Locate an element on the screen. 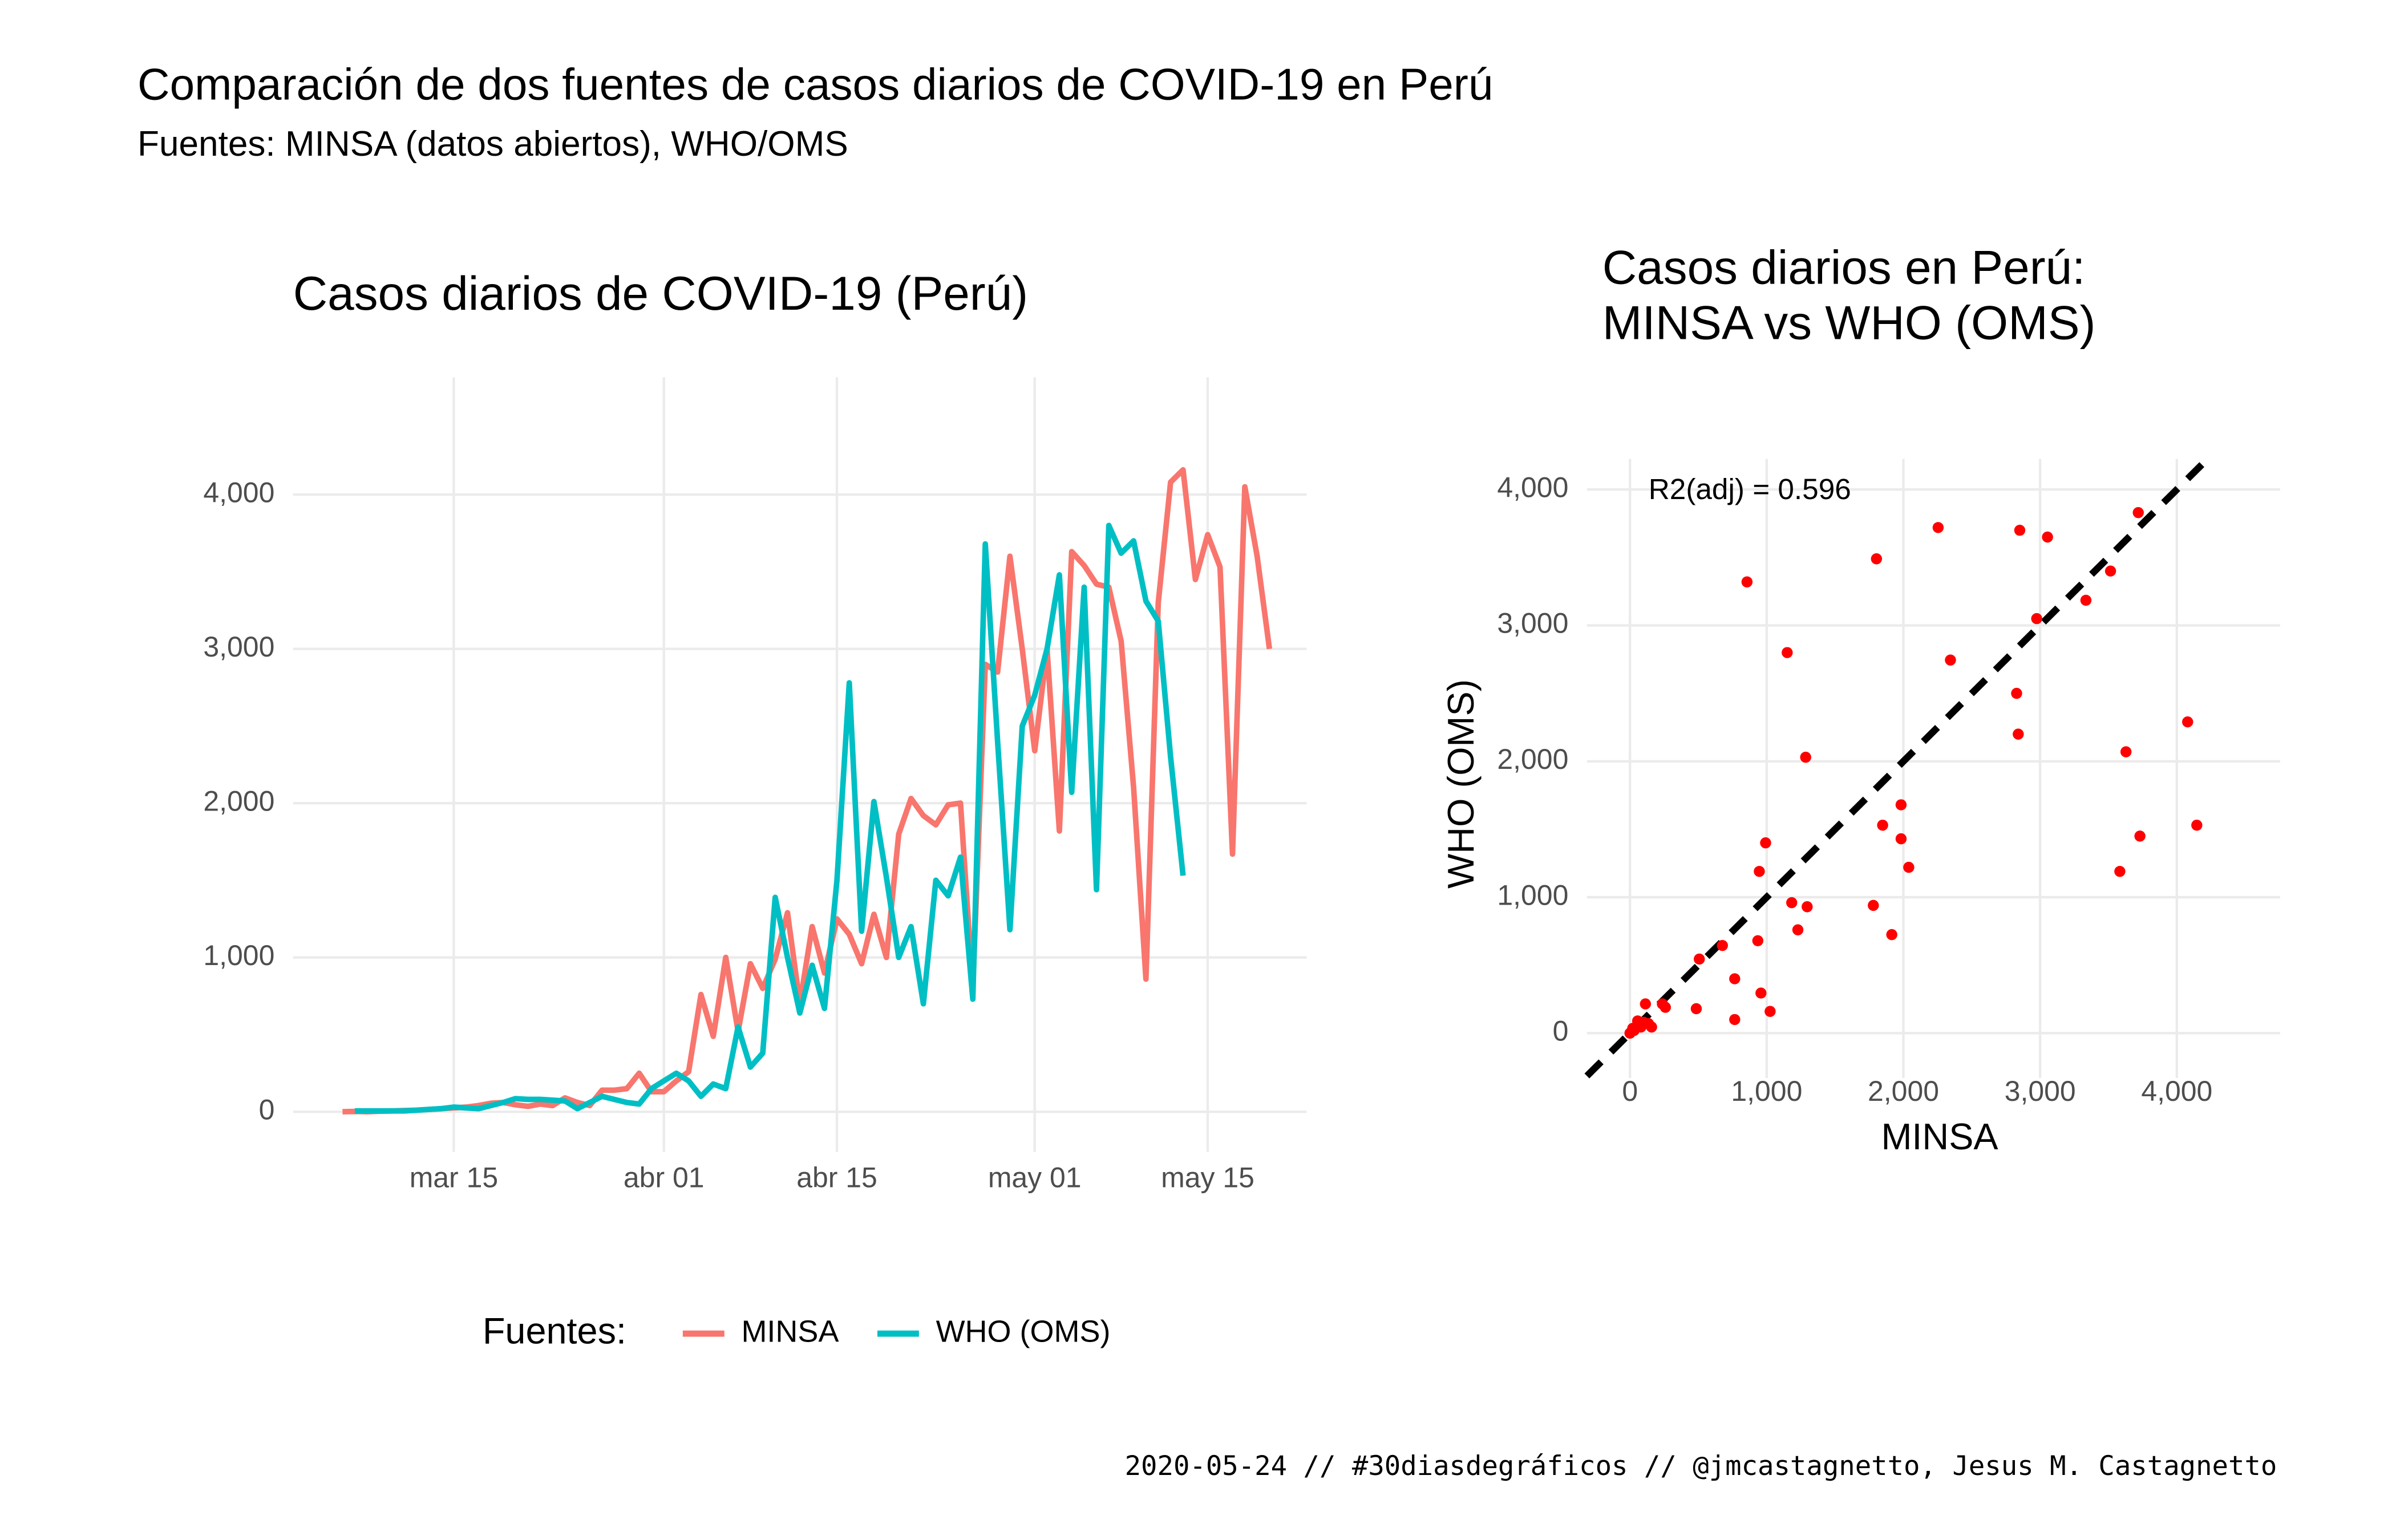  legend-title: Fuentes: is located at coordinates (554, 1331).